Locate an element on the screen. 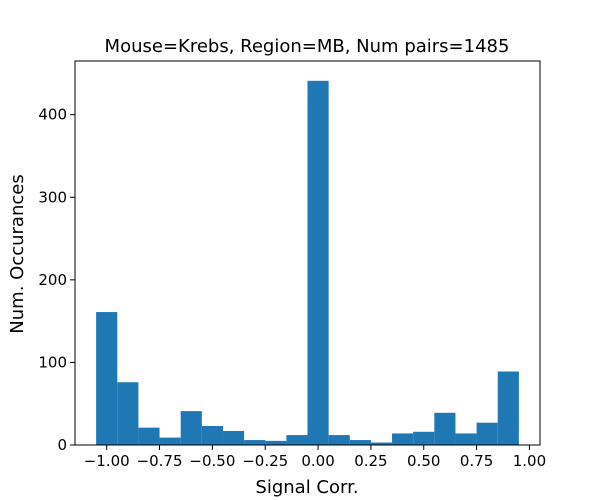 The height and width of the screenshot is (500, 600). x-tick-label: −0.50 is located at coordinates (212, 461).